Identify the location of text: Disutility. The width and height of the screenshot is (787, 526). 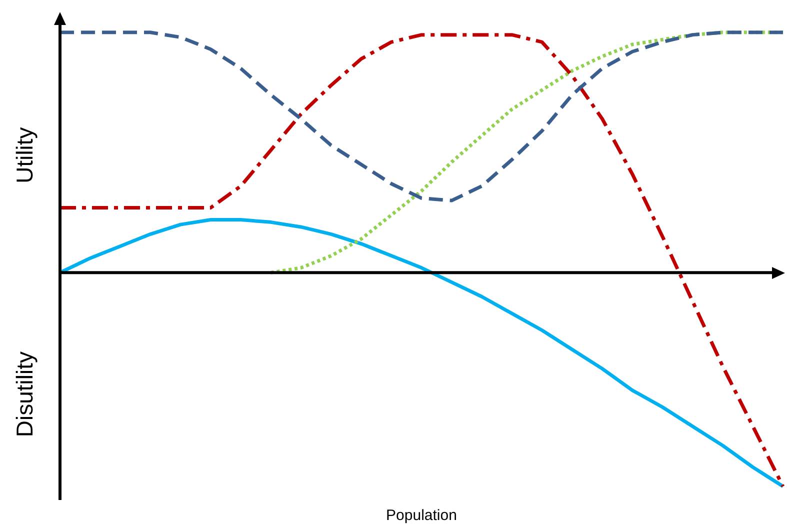
(24, 394).